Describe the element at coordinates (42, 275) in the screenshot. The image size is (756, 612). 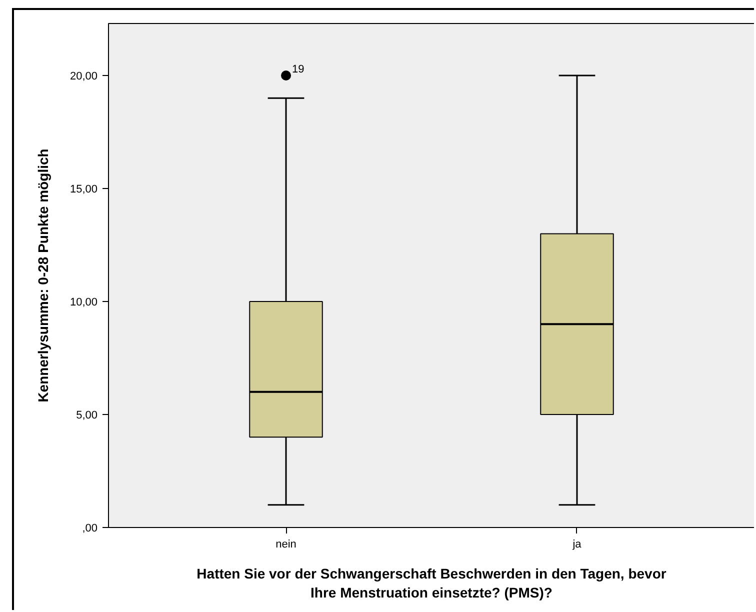
I see `y-axis-title: Kennerlysumme: 0-28 Punkte möglich` at that location.